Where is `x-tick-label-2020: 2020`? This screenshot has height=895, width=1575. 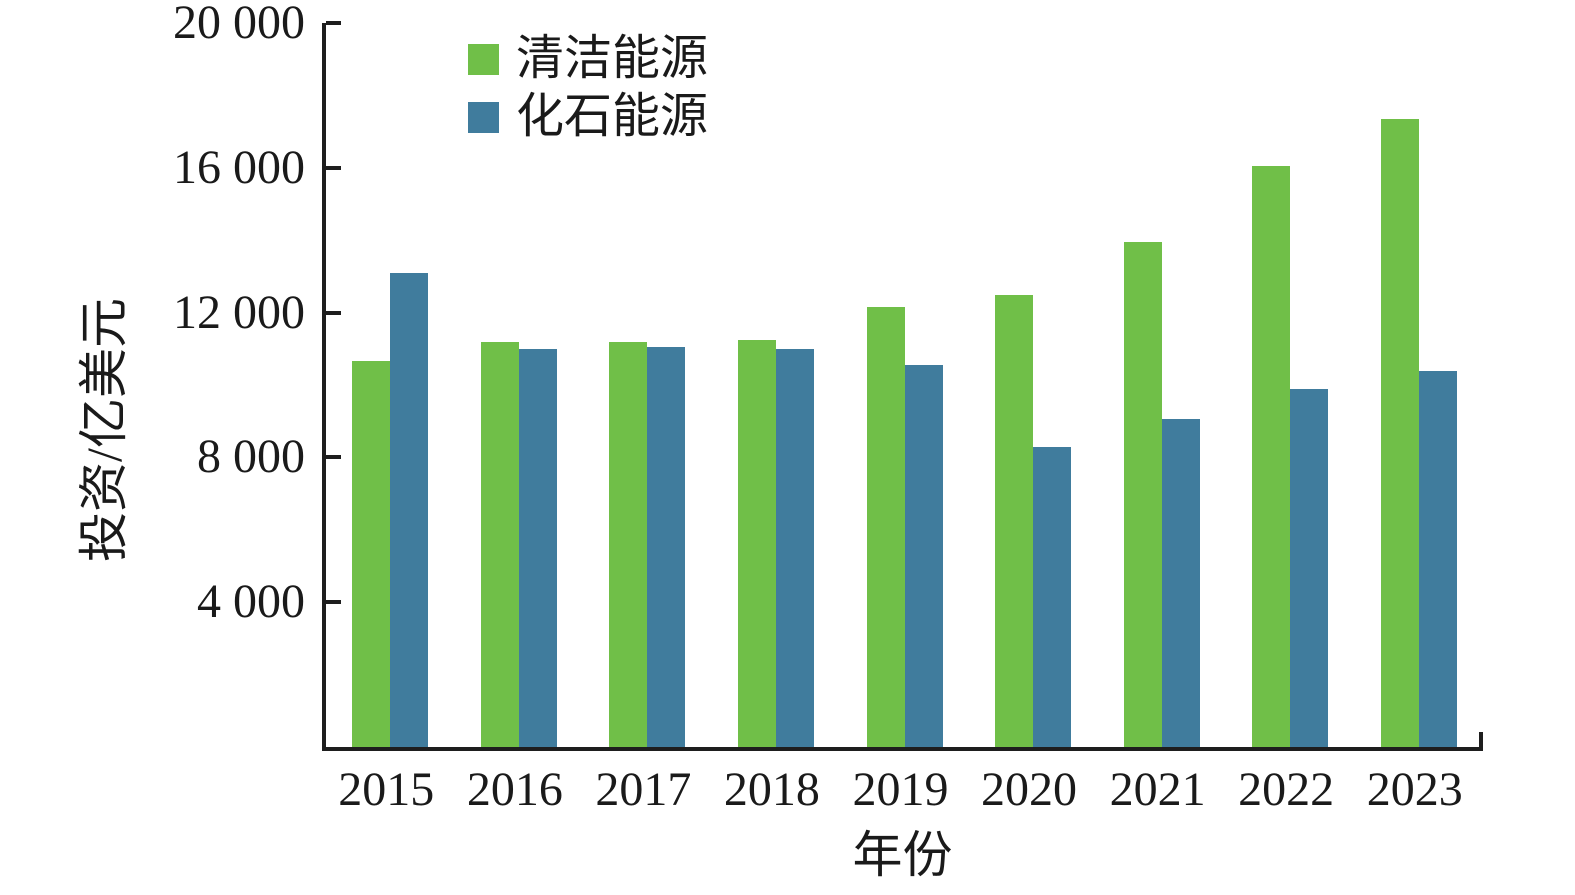 x-tick-label-2020: 2020 is located at coordinates (1029, 789).